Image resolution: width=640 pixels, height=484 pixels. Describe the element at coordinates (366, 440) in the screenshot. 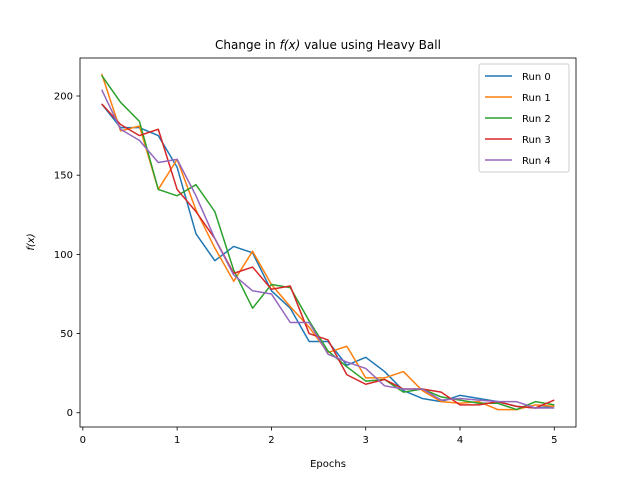

I see `x-tick-label: 3` at that location.